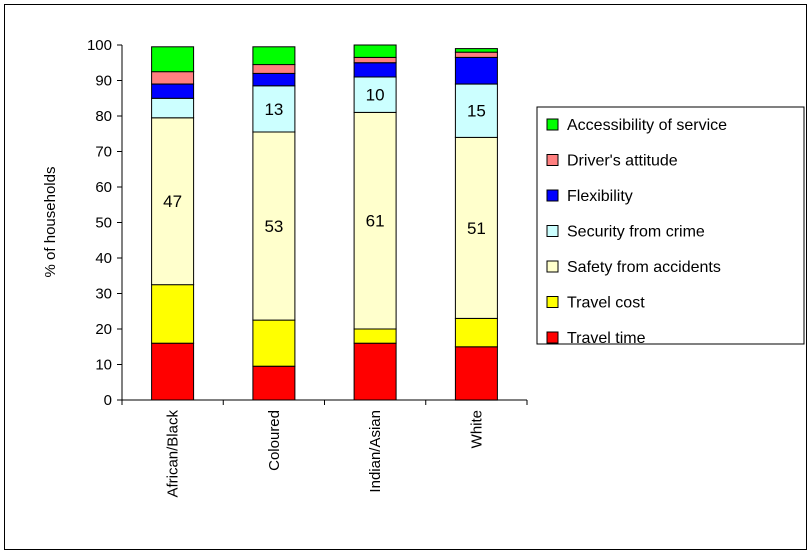 The width and height of the screenshot is (811, 554). I want to click on x-tick-label: African/Black, so click(173, 454).